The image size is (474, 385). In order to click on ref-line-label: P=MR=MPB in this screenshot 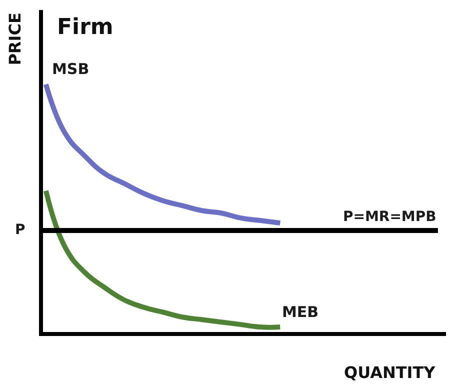, I will do `click(389, 217)`.